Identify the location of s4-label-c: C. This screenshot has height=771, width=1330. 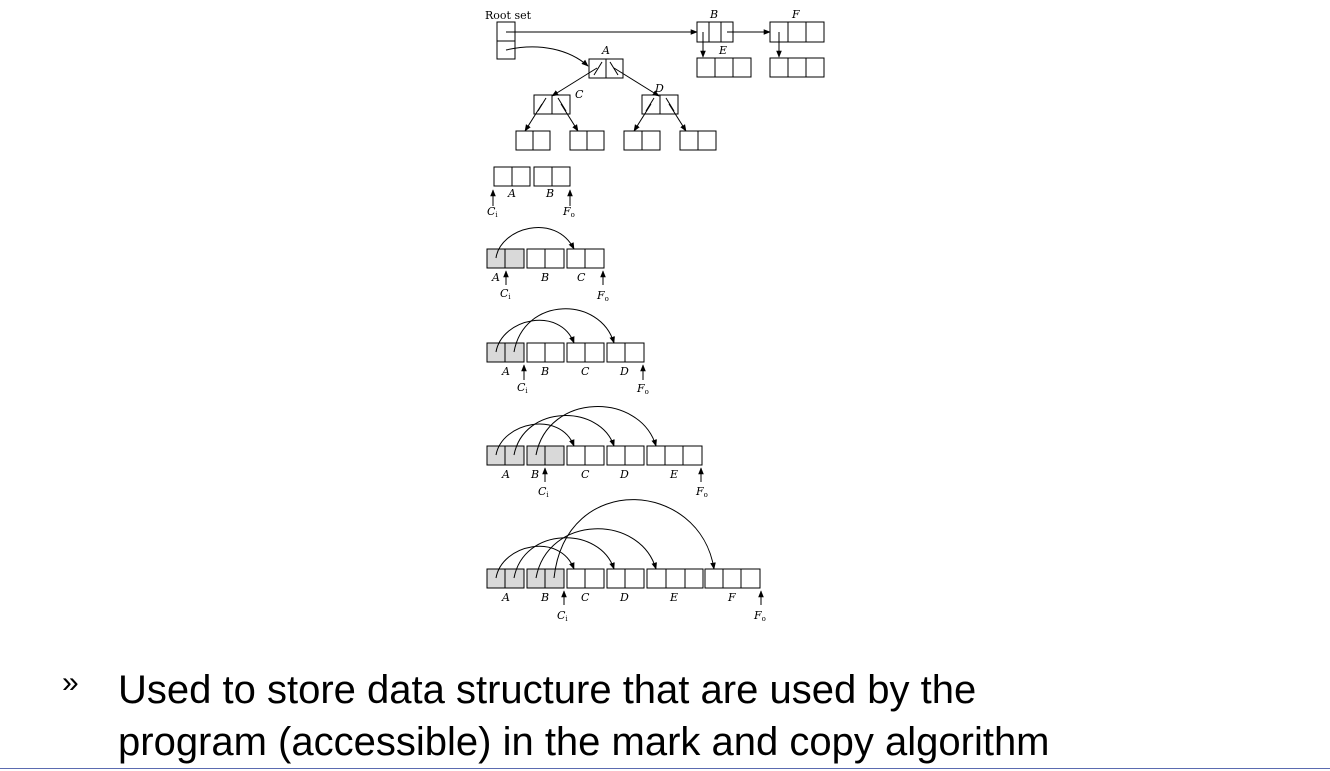
(585, 474).